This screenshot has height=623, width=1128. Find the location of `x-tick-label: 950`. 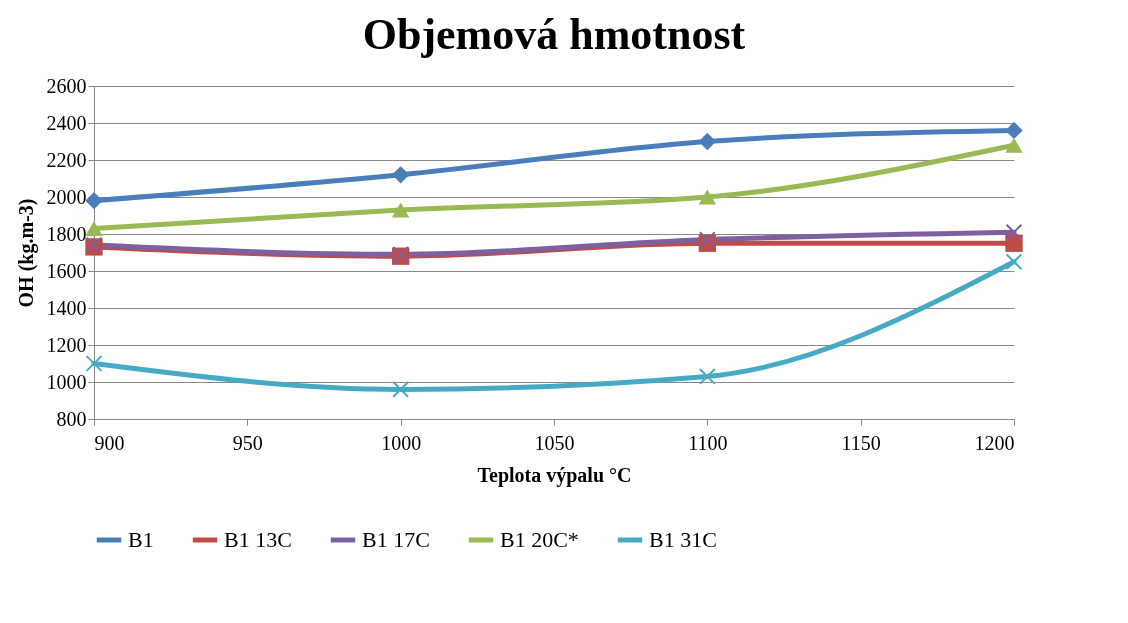

x-tick-label: 950 is located at coordinates (247, 442).